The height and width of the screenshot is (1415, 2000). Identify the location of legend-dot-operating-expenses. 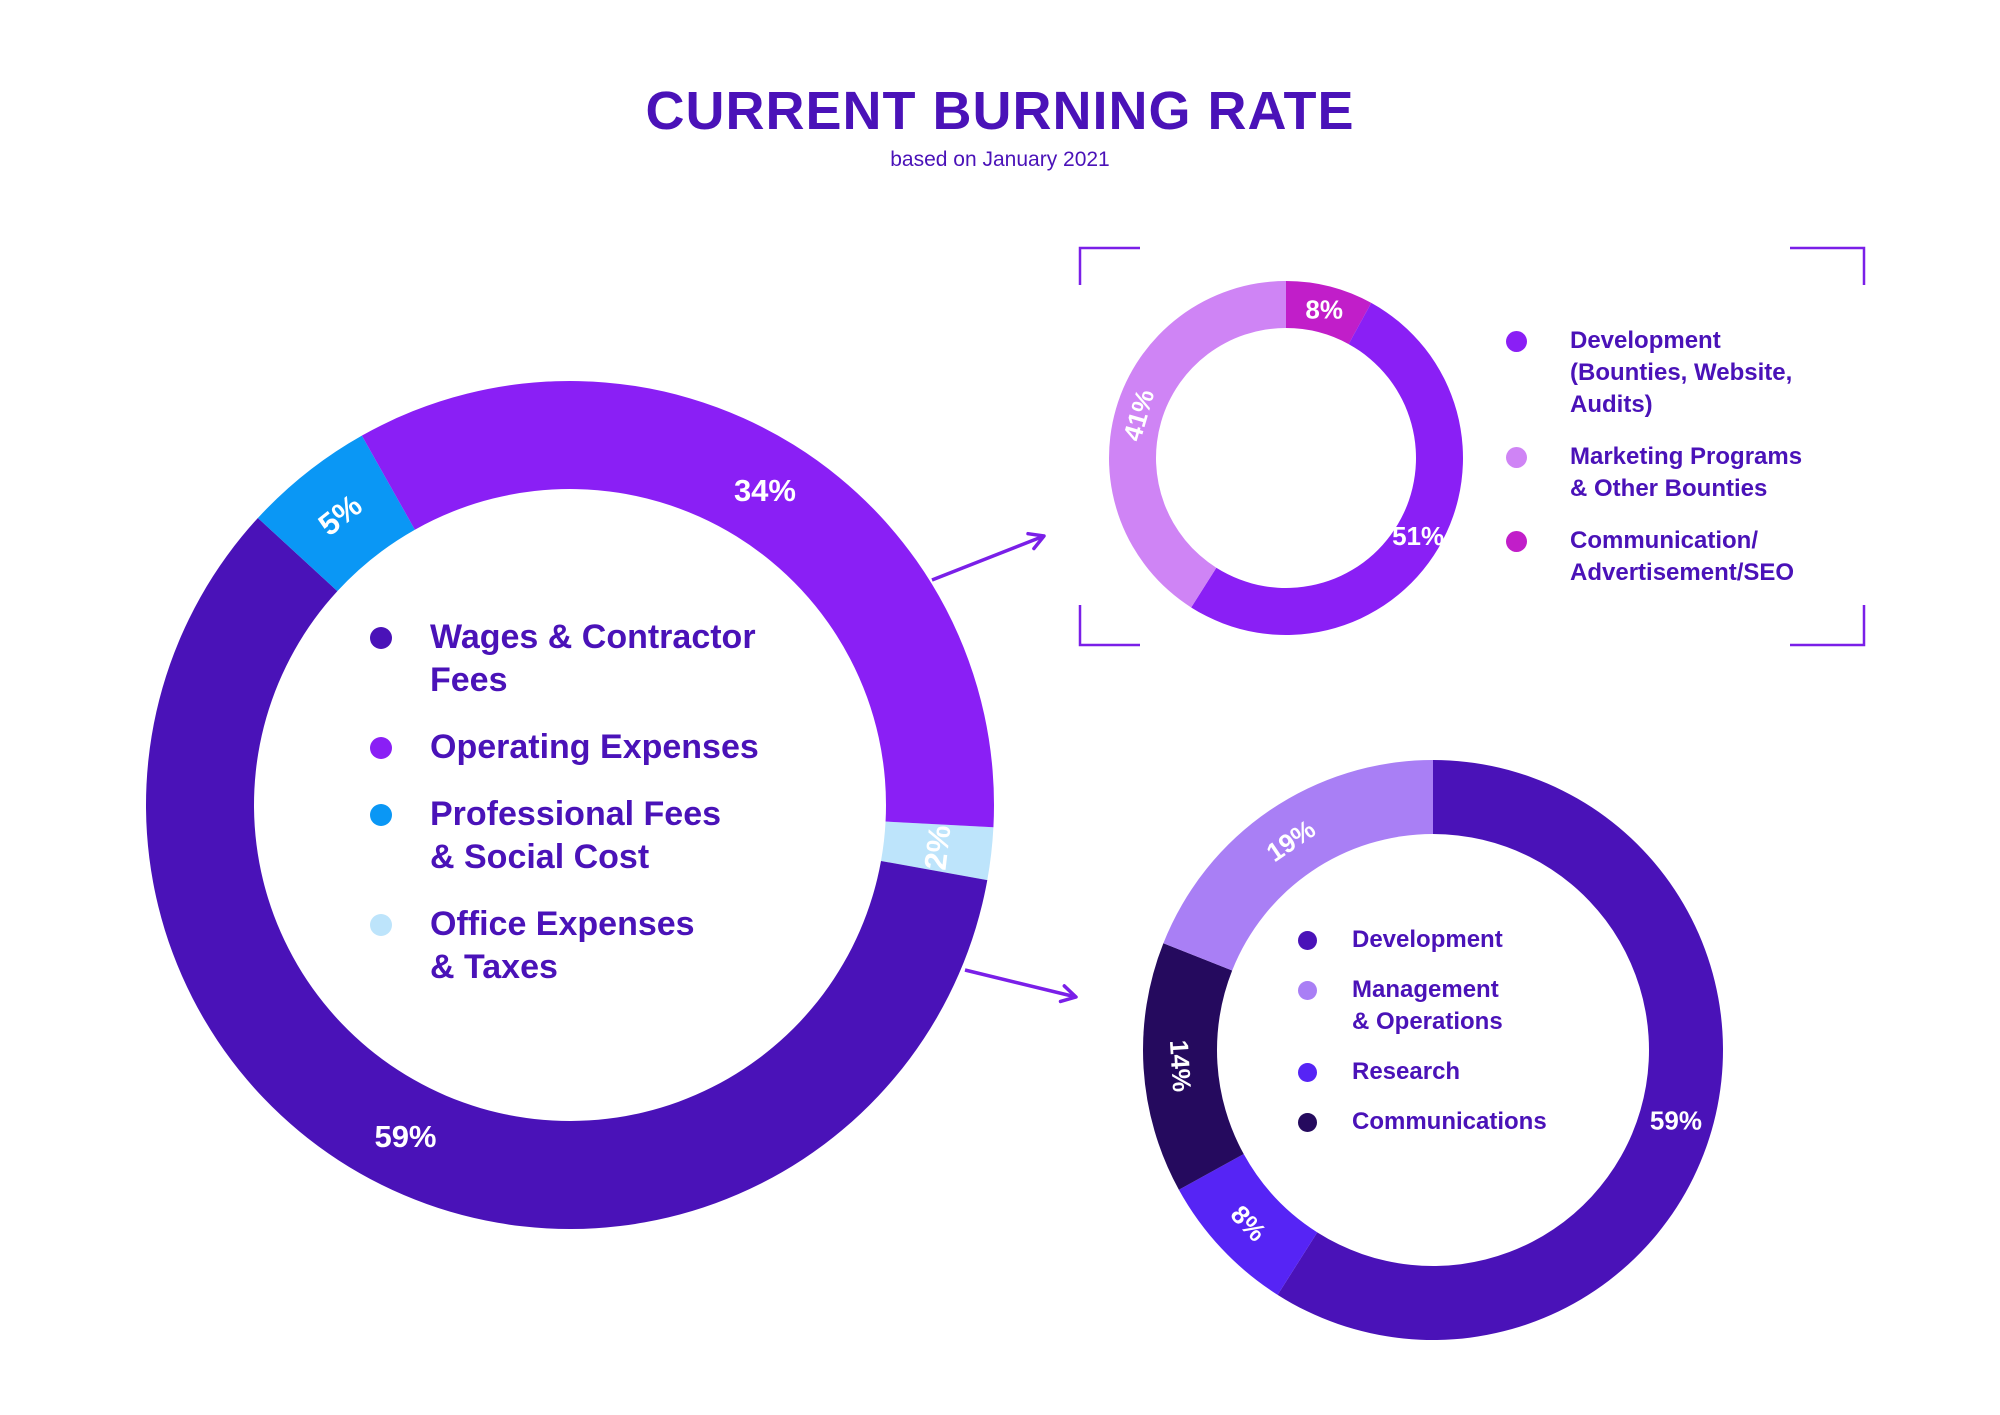
(381, 748).